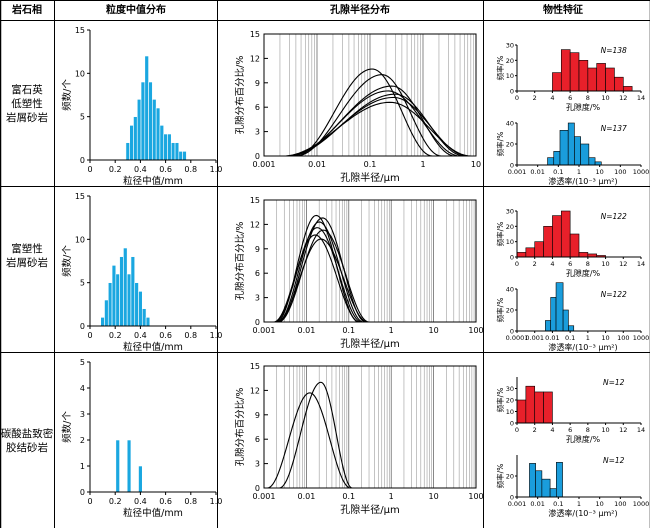 This screenshot has height=528, width=650. What do you see at coordinates (80, 73) in the screenshot?
I see `y-tick-label: 10` at bounding box center [80, 73].